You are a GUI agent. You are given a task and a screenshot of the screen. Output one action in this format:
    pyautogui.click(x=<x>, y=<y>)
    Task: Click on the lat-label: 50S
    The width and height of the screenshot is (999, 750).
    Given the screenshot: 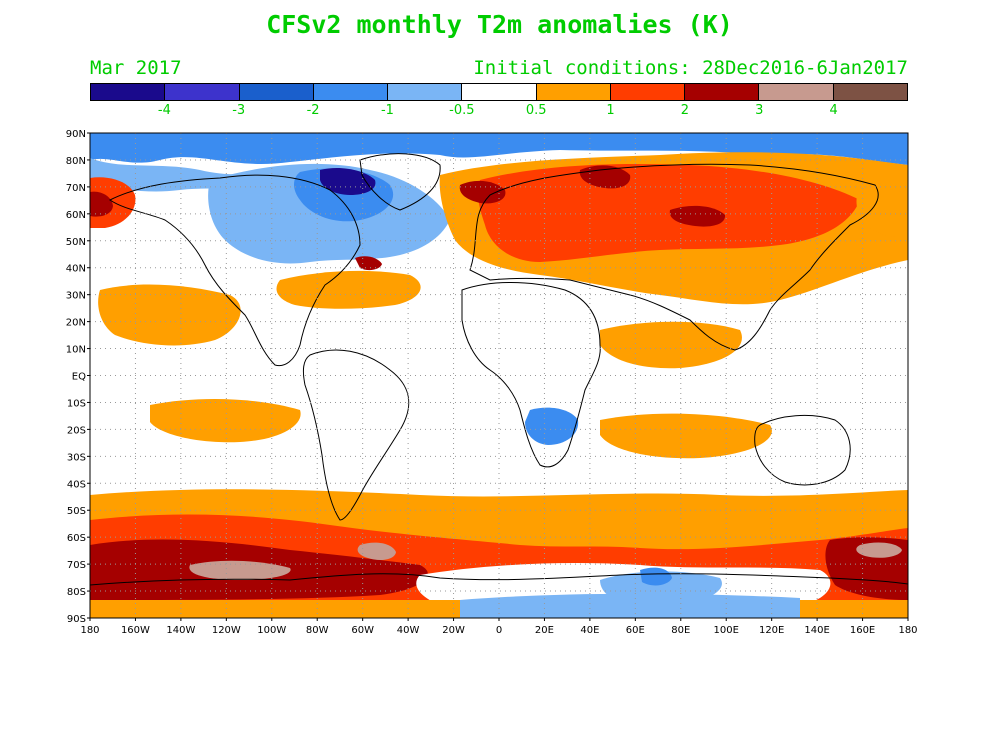 What is the action you would take?
    pyautogui.click(x=76, y=511)
    